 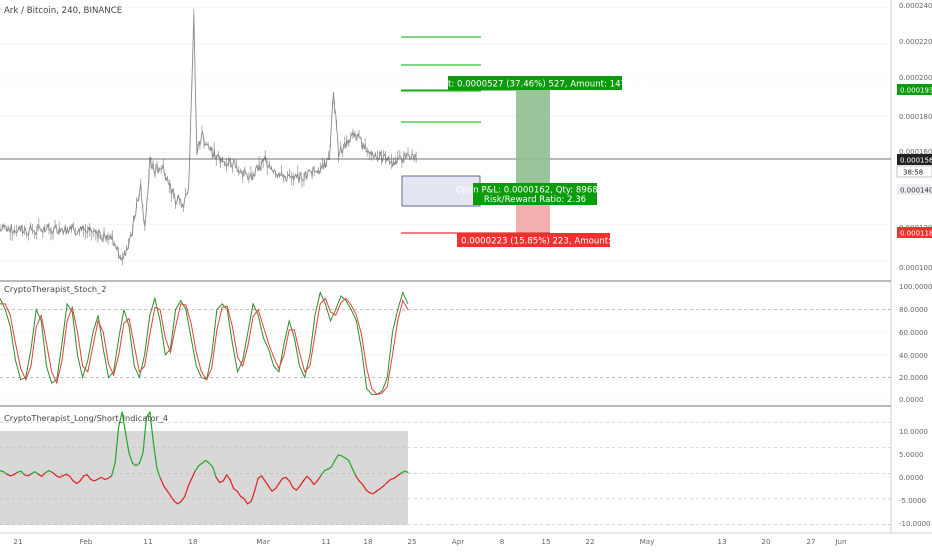 What do you see at coordinates (913, 432) in the screenshot?
I see `ls-tick-label: 10.0000` at bounding box center [913, 432].